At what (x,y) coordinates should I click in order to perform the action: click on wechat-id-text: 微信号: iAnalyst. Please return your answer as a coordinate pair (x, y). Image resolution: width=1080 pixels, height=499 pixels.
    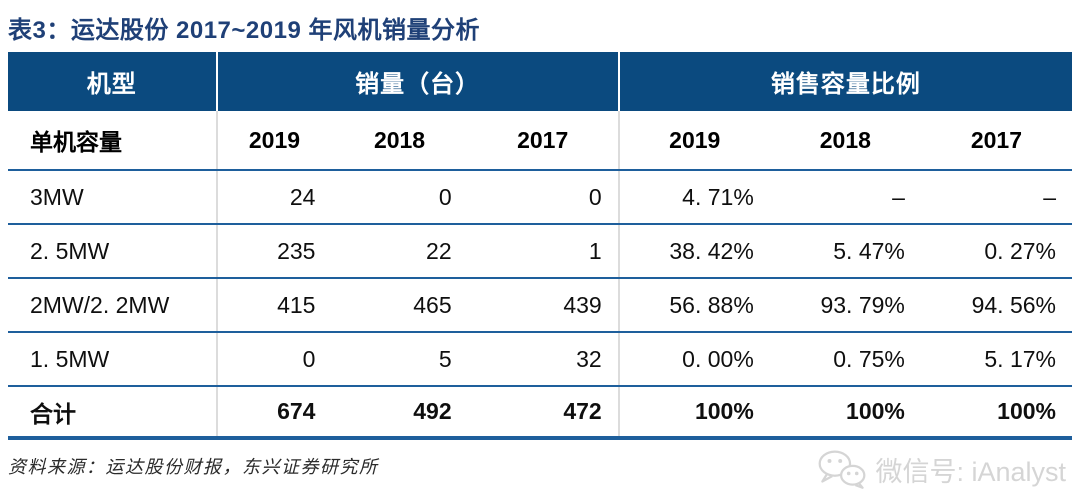
    Looking at the image, I should click on (970, 471).